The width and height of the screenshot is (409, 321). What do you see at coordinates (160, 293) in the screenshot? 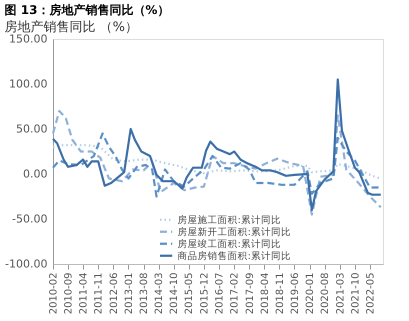
I see `x-tick-label: 2014-03` at bounding box center [160, 293].